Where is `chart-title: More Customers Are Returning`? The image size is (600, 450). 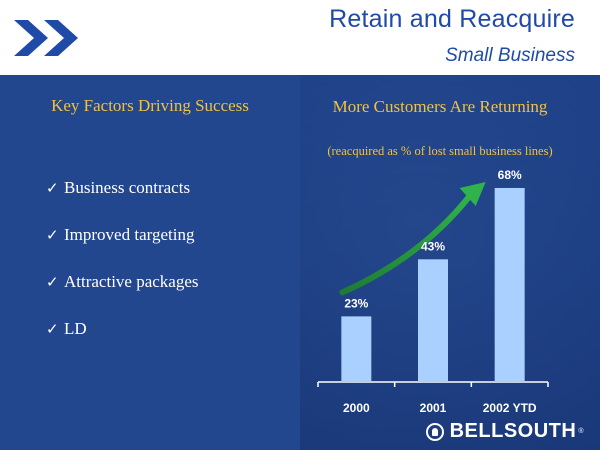
chart-title: More Customers Are Returning is located at coordinates (440, 106).